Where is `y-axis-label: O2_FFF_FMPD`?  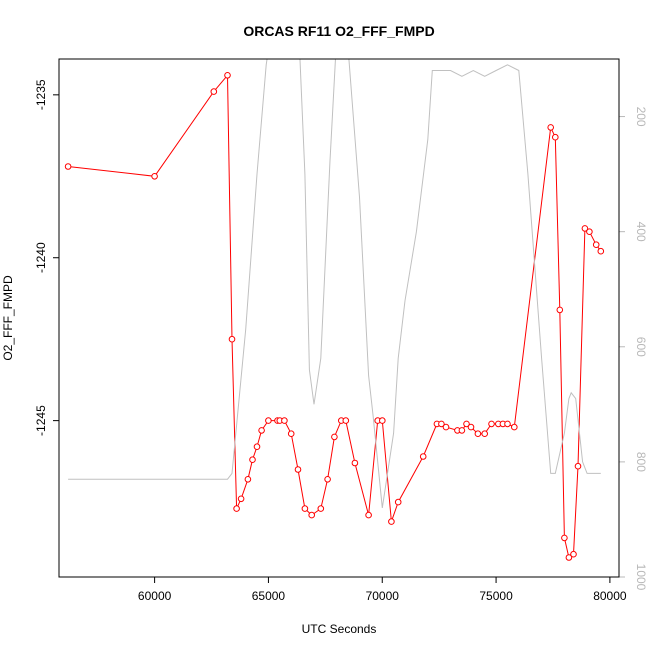
y-axis-label: O2_FFF_FMPD is located at coordinates (8, 318).